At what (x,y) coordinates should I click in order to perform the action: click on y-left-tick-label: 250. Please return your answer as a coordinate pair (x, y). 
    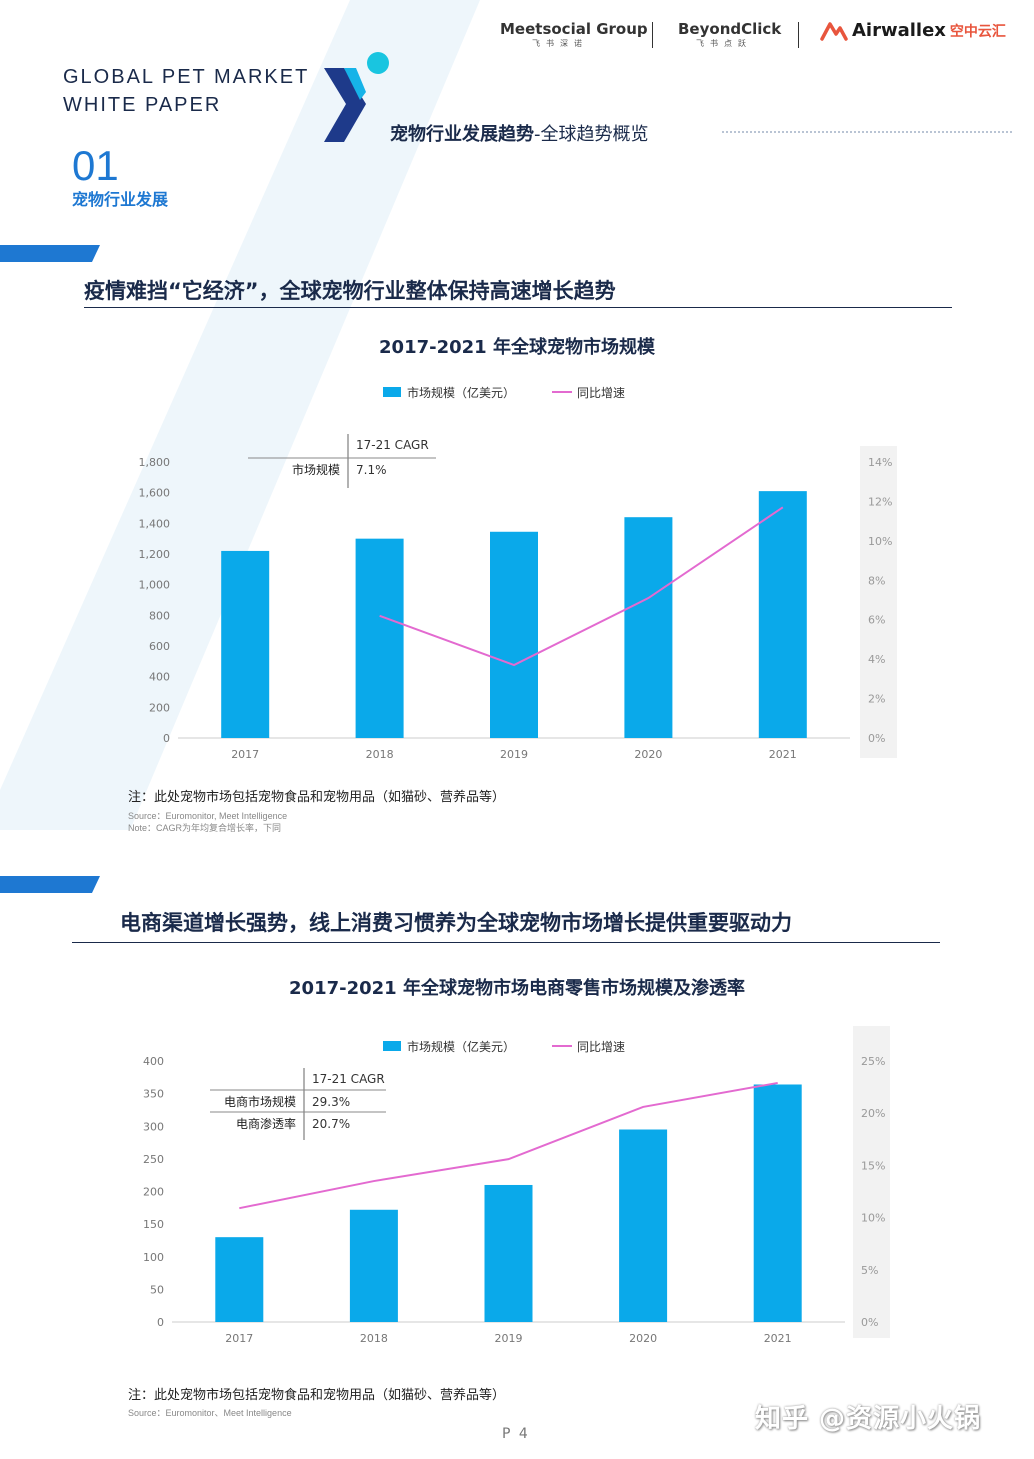
    Looking at the image, I should click on (153, 1159).